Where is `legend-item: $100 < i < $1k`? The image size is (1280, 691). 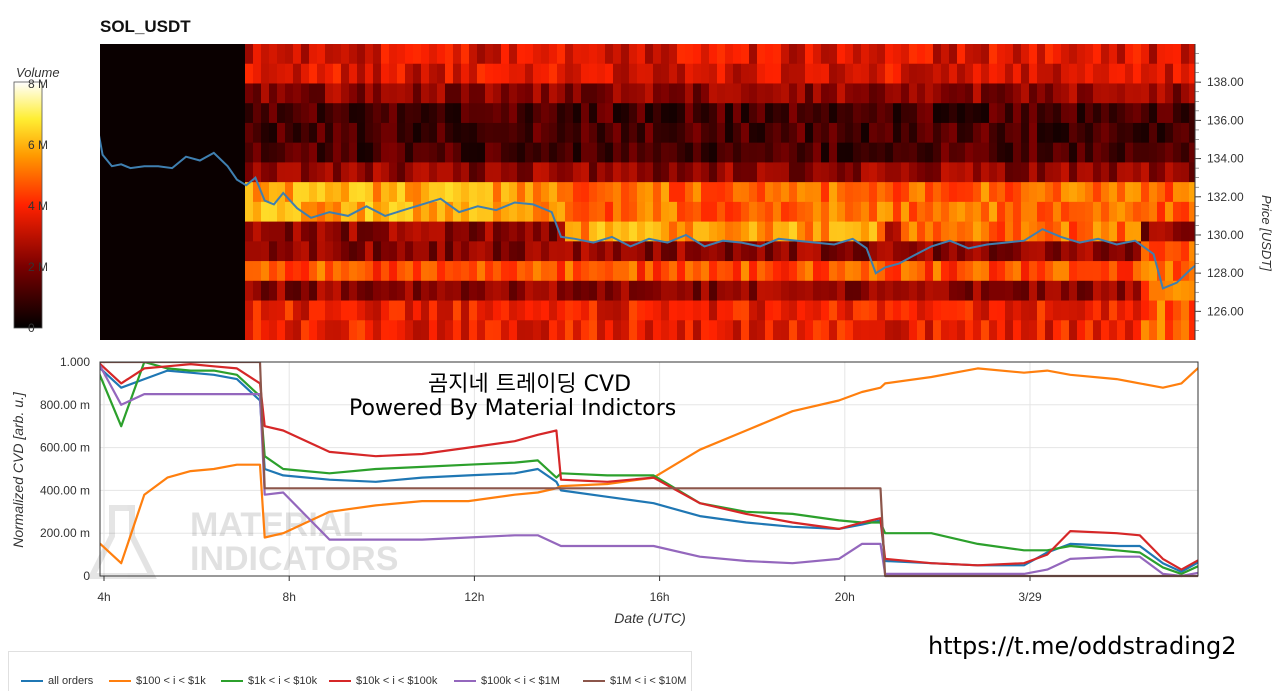 legend-item: $100 < i < $1k is located at coordinates (157, 681).